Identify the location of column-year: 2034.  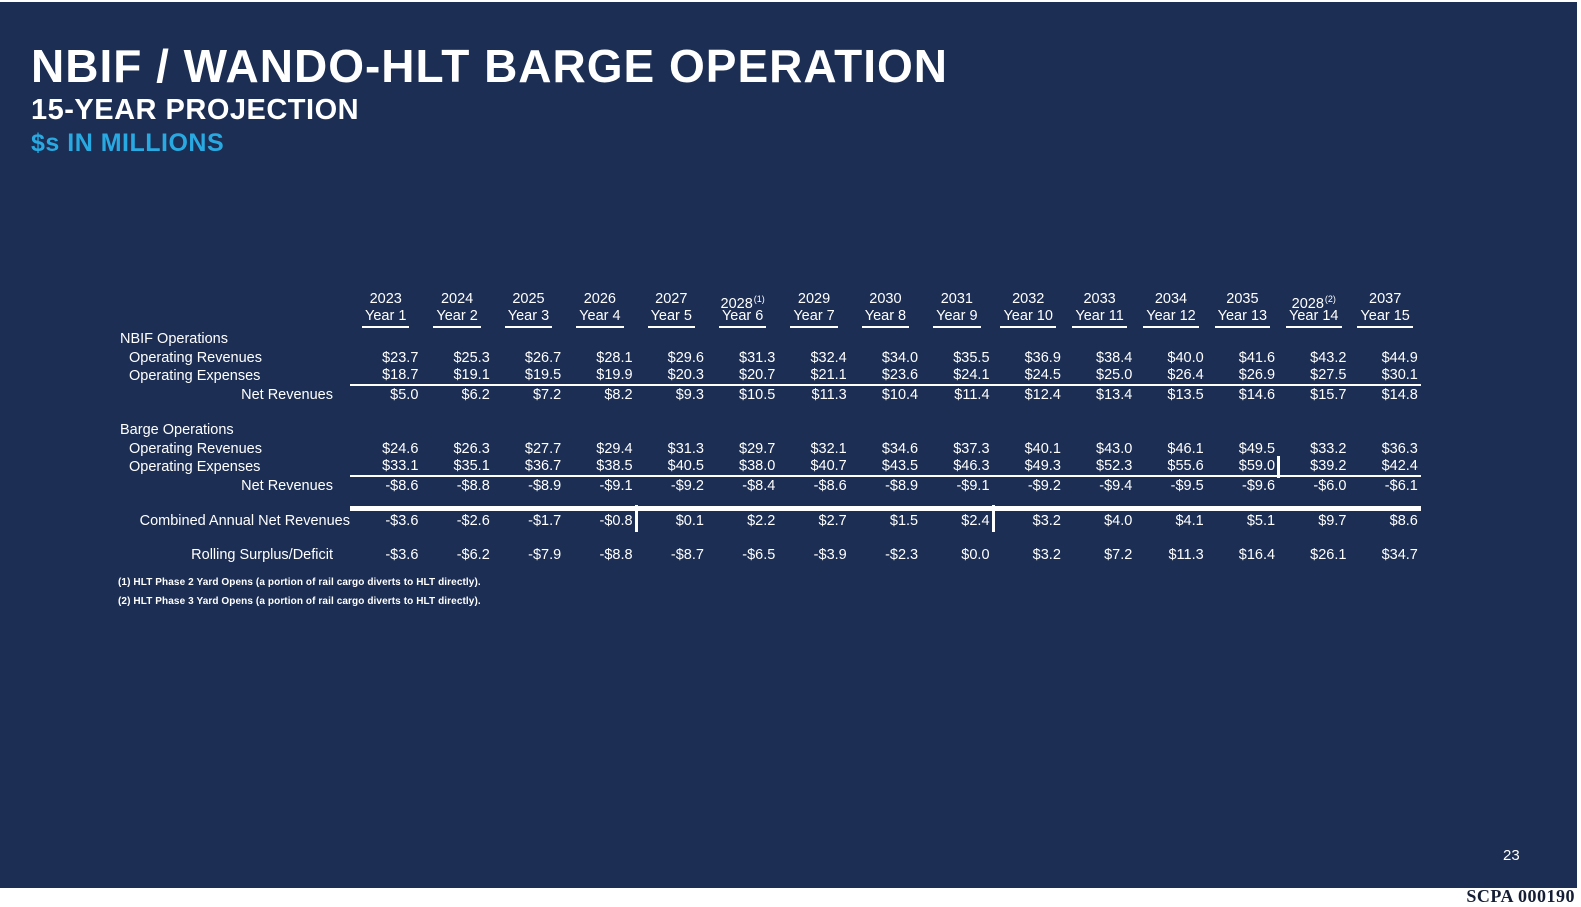
(1171, 299).